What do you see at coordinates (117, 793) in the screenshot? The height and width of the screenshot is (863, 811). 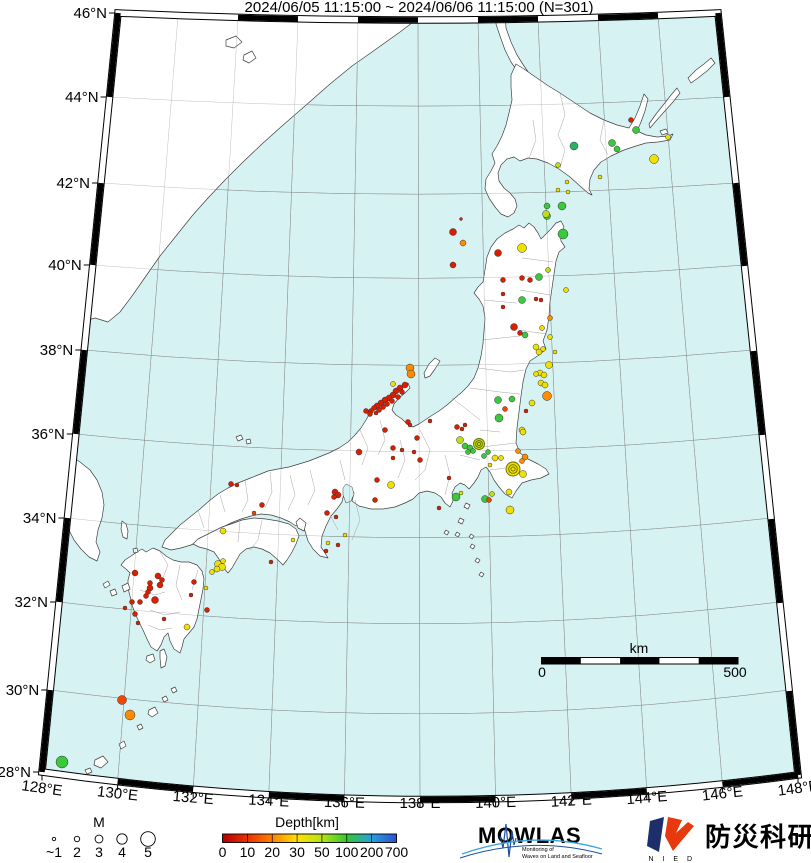 I see `lon-label: 130°E` at bounding box center [117, 793].